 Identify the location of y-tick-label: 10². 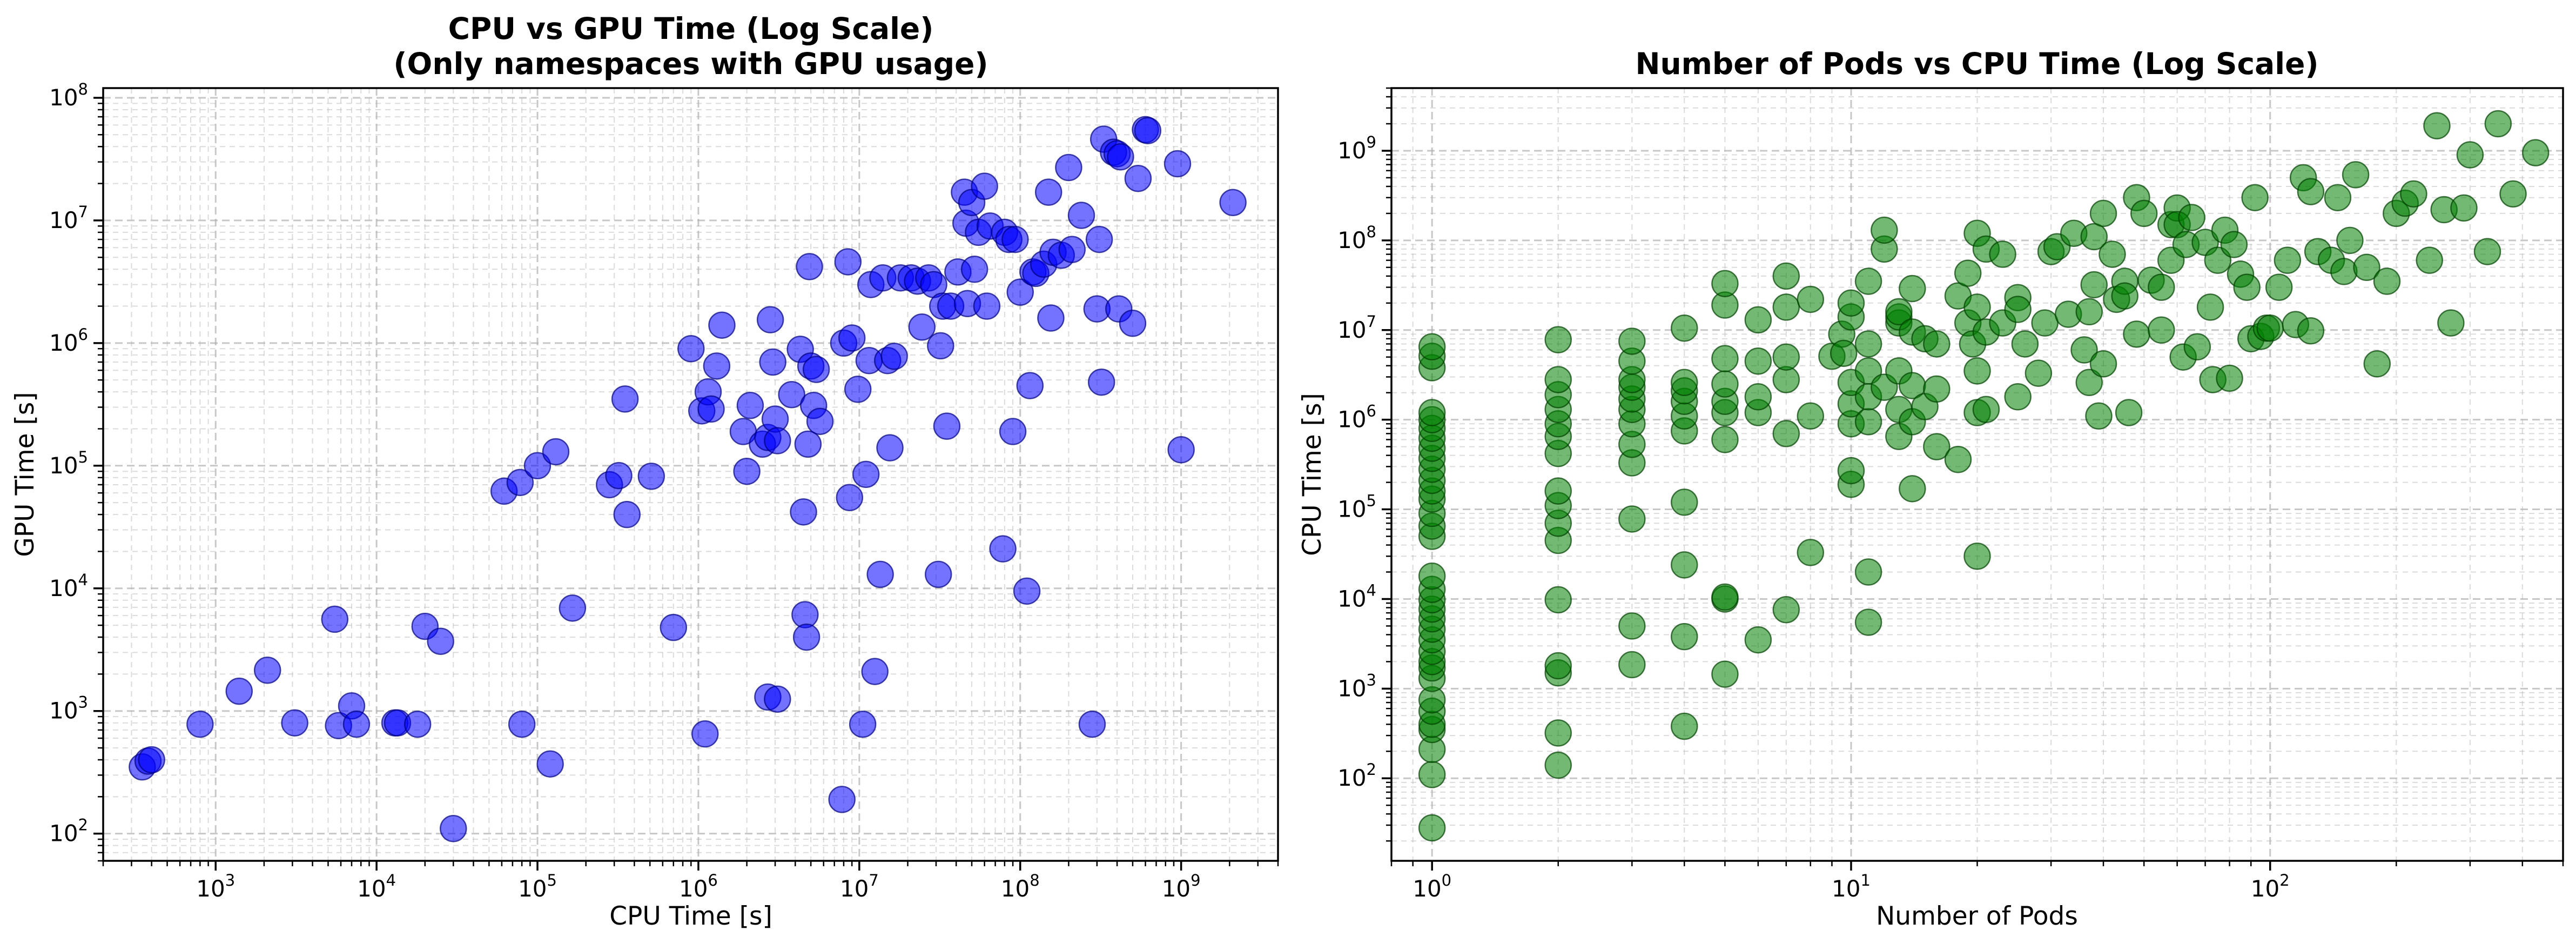
(68, 831).